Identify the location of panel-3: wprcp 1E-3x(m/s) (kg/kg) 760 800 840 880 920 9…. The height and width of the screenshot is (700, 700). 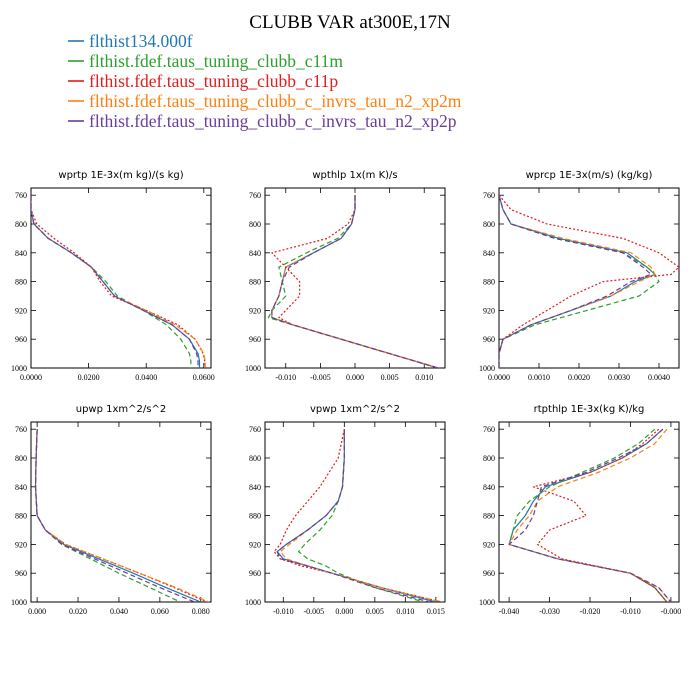
(579, 276).